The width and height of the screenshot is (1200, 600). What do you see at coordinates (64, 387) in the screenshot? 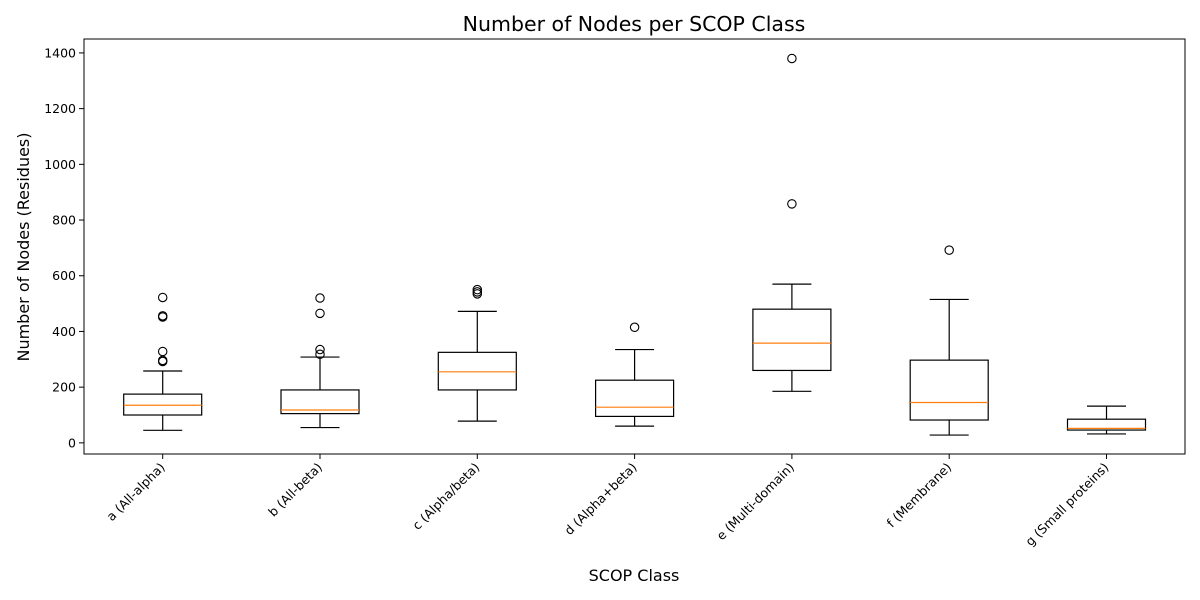
I see `y-tick-label: 200` at bounding box center [64, 387].